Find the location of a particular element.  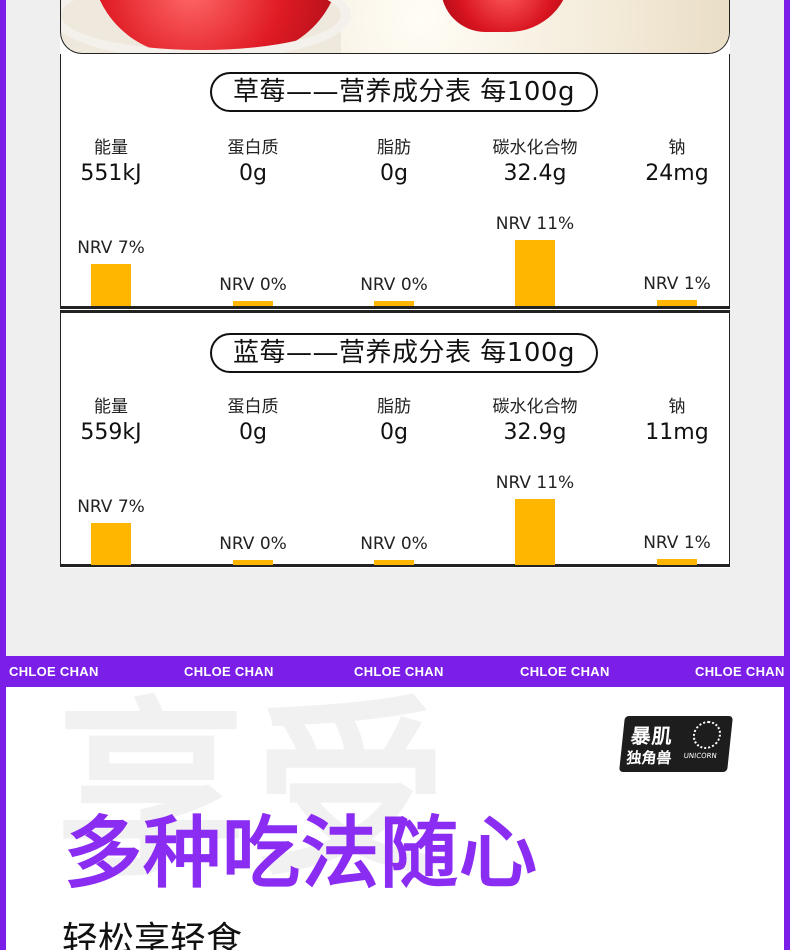

background-watermark-text: 享受 is located at coordinates (256, 794).